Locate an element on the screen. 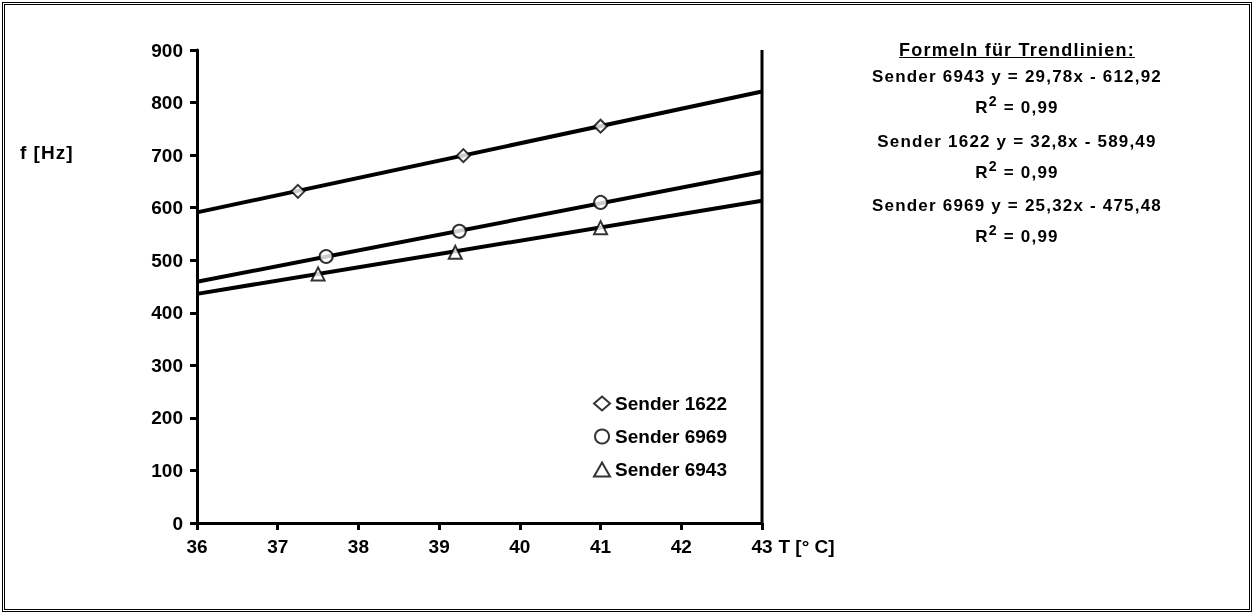 The height and width of the screenshot is (614, 1254). x-axis-title: T [° C] is located at coordinates (806, 546).